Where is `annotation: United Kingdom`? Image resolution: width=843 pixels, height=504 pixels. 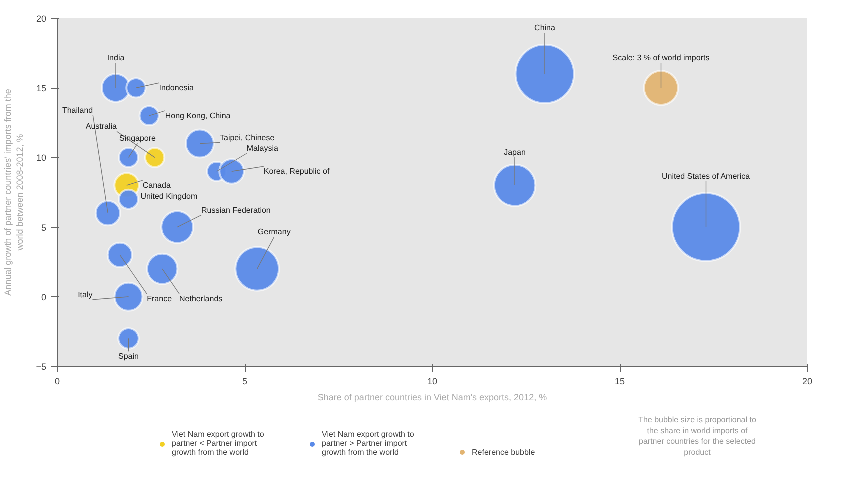
annotation: United Kingdom is located at coordinates (169, 196).